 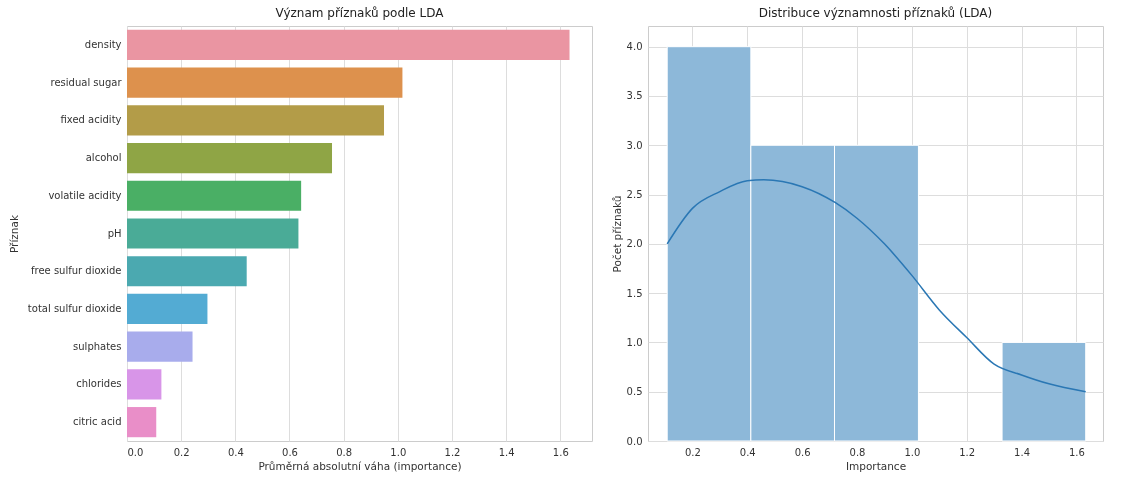 What do you see at coordinates (97, 346) in the screenshot?
I see `y-tick-label: sulphates` at bounding box center [97, 346].